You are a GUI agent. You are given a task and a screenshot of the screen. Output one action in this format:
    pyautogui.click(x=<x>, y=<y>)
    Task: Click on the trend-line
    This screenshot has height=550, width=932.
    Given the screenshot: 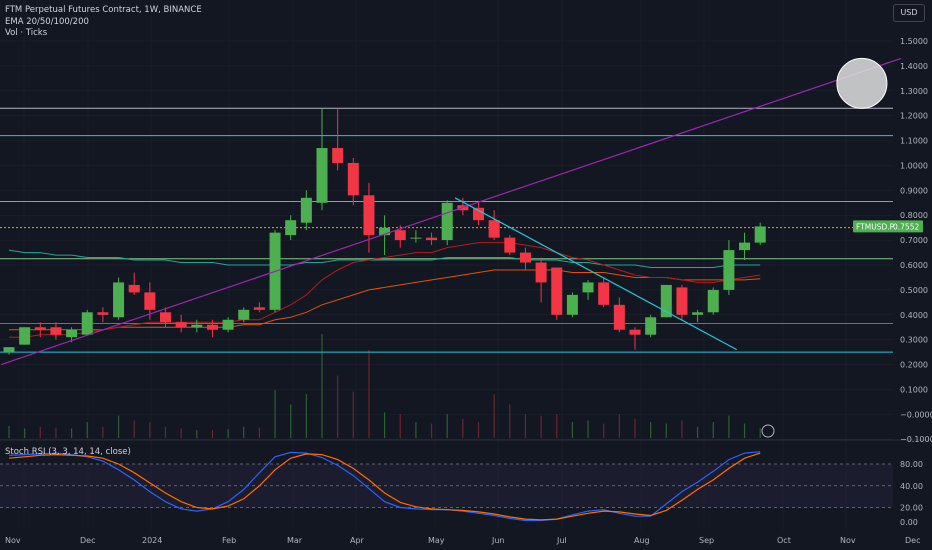 What is the action you would take?
    pyautogui.click(x=596, y=274)
    